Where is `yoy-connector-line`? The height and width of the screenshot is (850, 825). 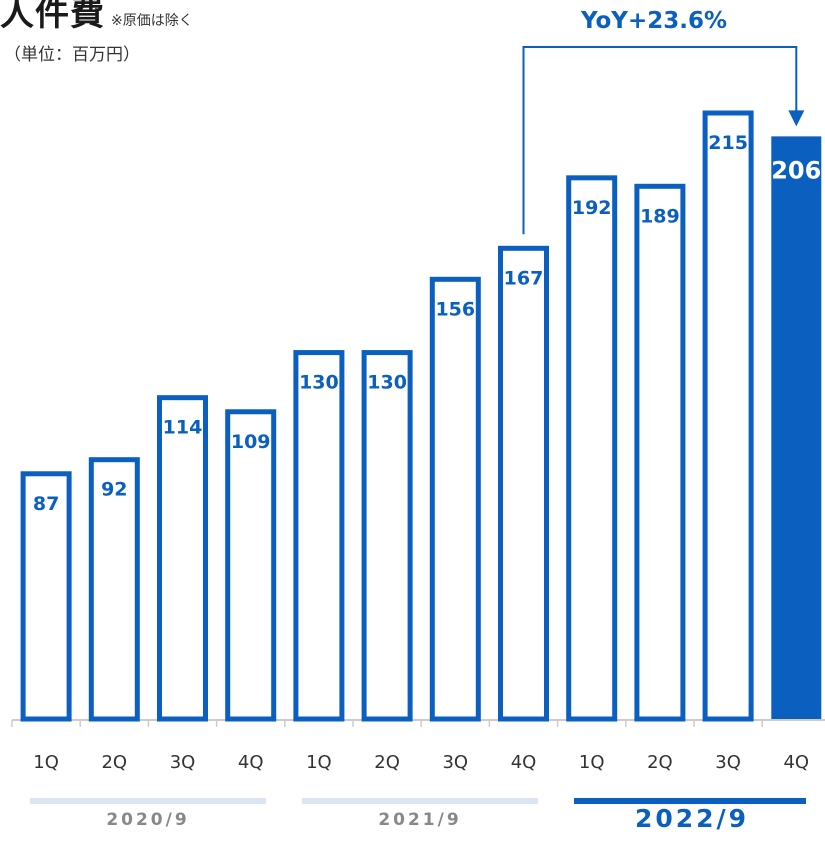
yoy-connector-line is located at coordinates (660, 140).